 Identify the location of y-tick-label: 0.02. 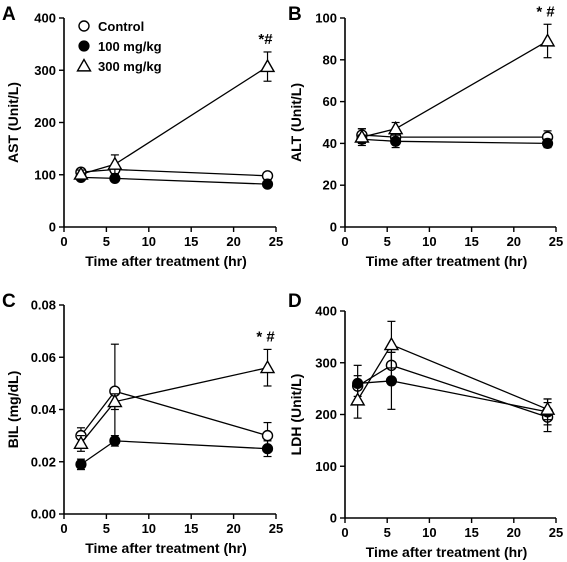
(43, 461).